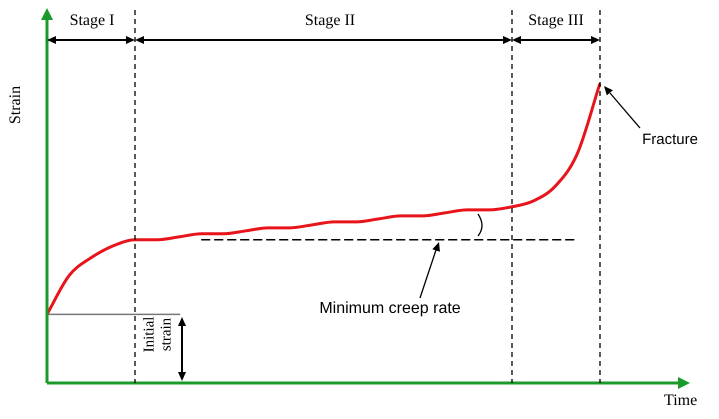  What do you see at coordinates (92, 21) in the screenshot?
I see `text: Stage I` at bounding box center [92, 21].